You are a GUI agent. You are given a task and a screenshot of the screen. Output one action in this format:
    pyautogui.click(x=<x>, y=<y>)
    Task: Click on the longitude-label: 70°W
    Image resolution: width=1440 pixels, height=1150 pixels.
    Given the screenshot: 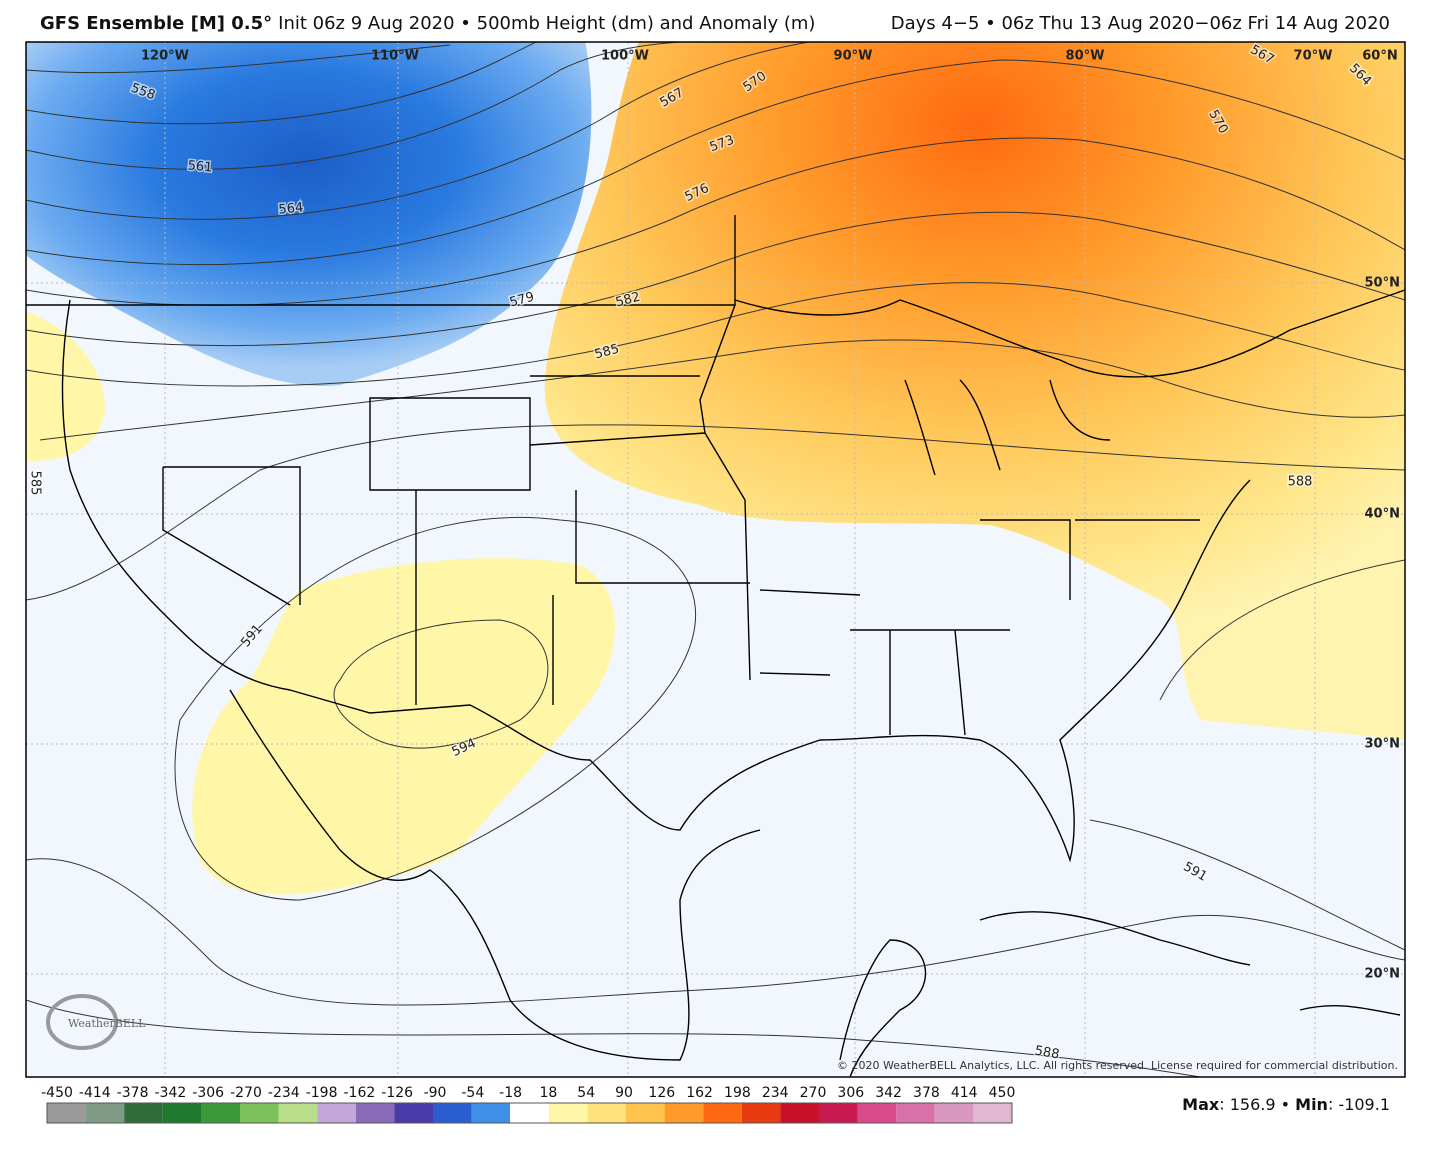 What is the action you would take?
    pyautogui.click(x=1313, y=56)
    